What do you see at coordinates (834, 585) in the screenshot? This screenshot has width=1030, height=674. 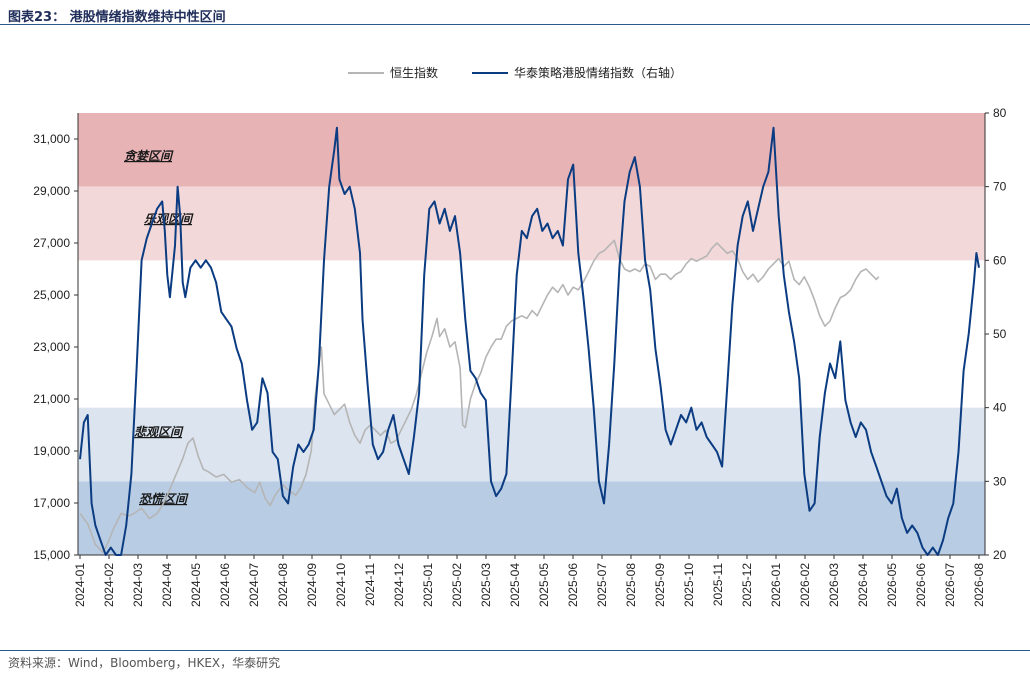 I see `x-tick-label: 2026-03` at bounding box center [834, 585].